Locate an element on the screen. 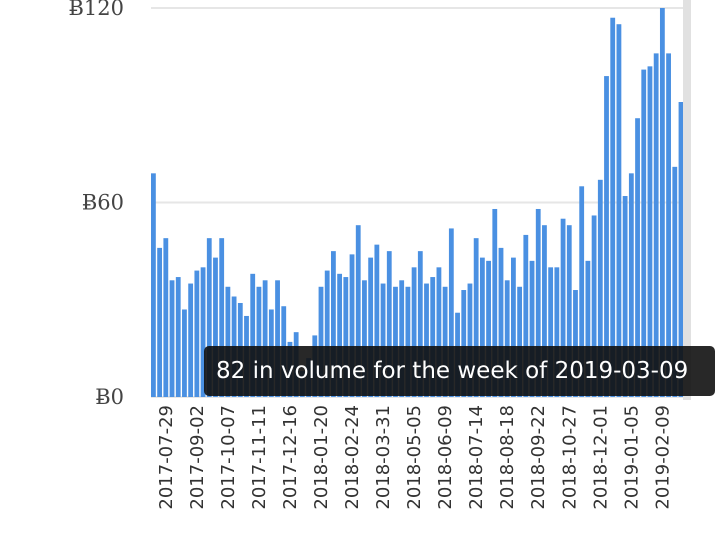  x-tick-label: 2019-02-09 is located at coordinates (662, 457).